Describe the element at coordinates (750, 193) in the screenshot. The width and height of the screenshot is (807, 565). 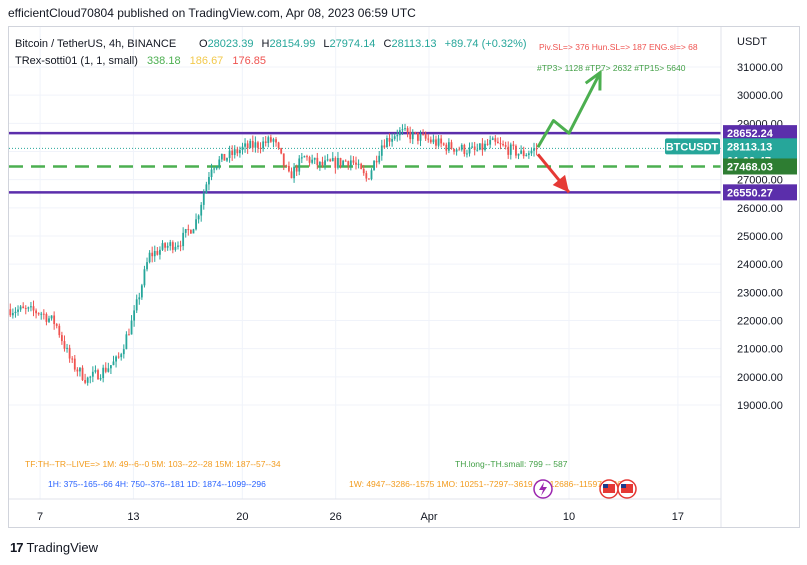
I see `price-label: 26550.27` at that location.